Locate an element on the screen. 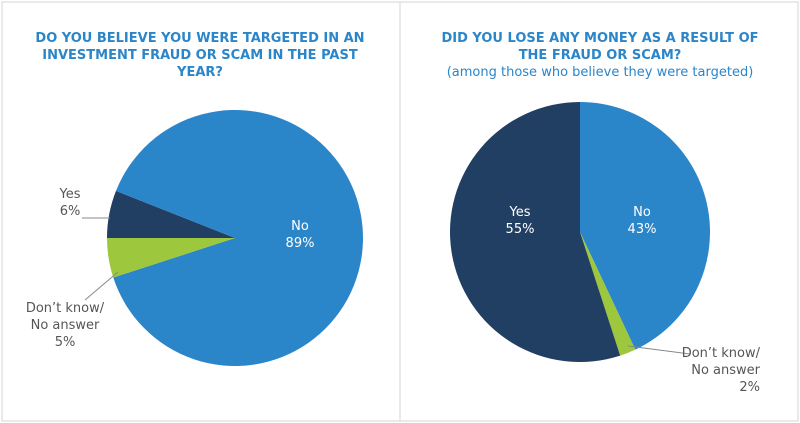 Image resolution: width=800 pixels, height=423 pixels. slice-label: Yes 6% is located at coordinates (70, 203).